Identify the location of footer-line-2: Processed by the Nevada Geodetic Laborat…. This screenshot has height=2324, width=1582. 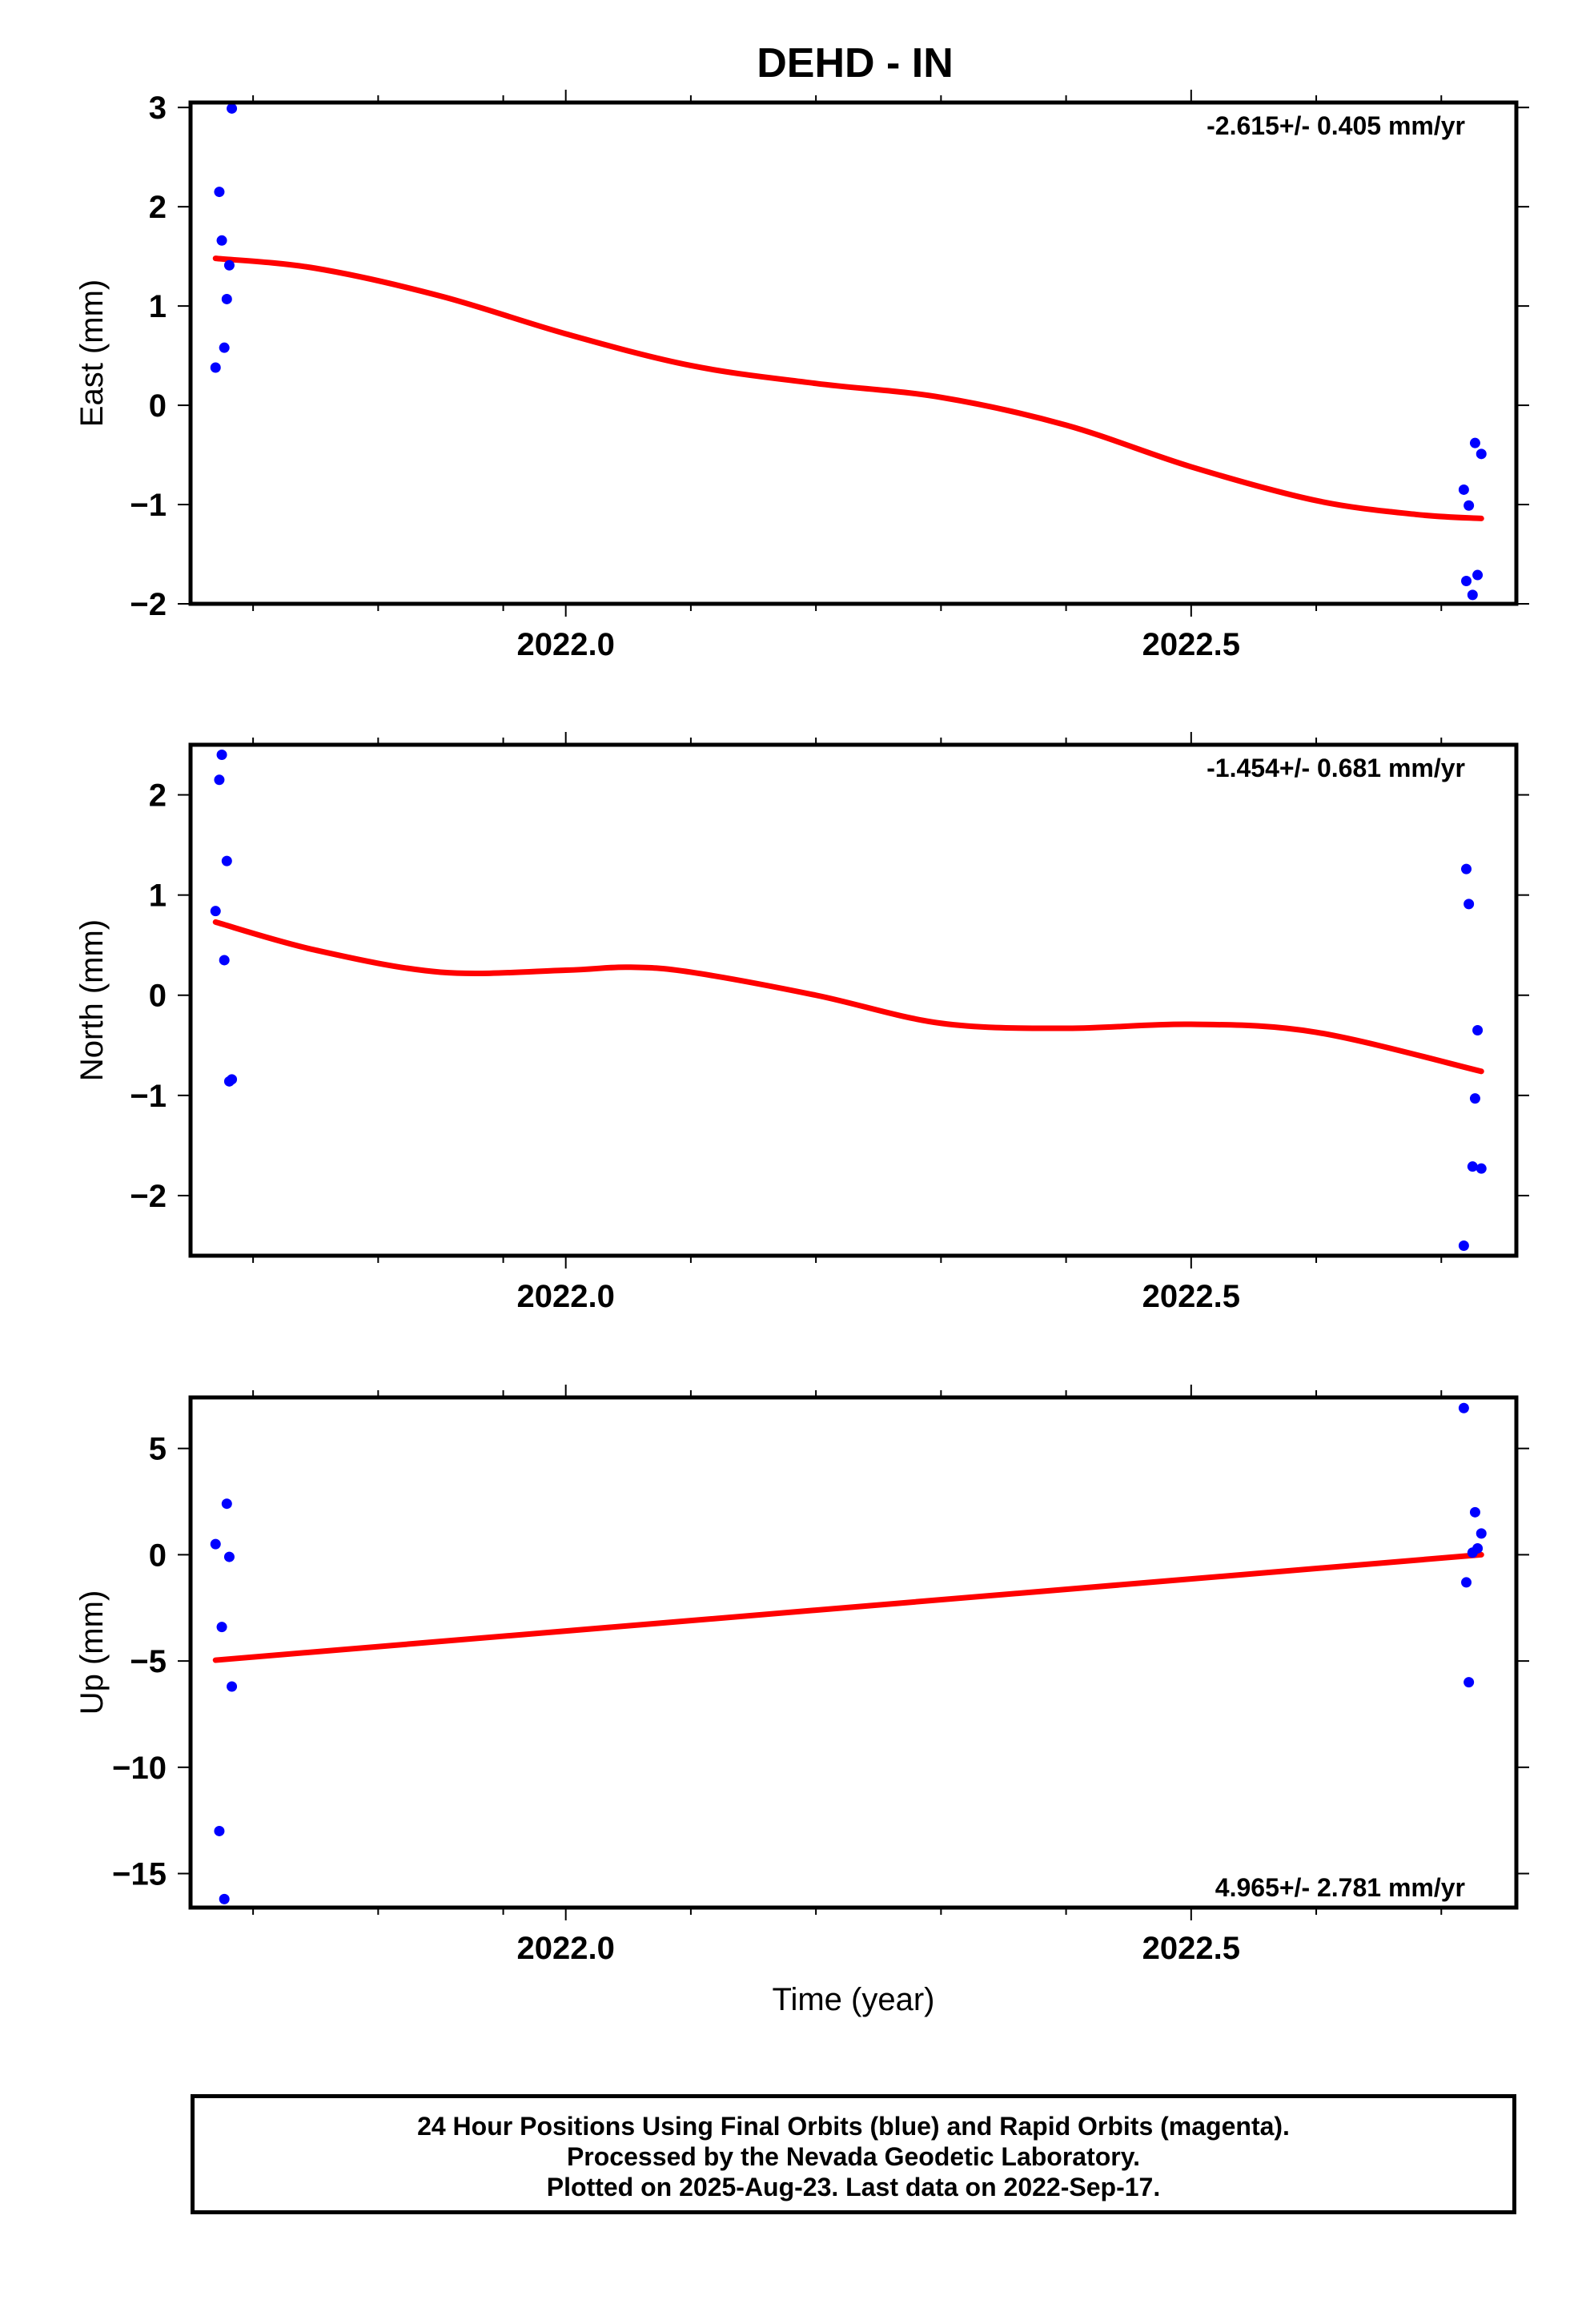
(853, 2156).